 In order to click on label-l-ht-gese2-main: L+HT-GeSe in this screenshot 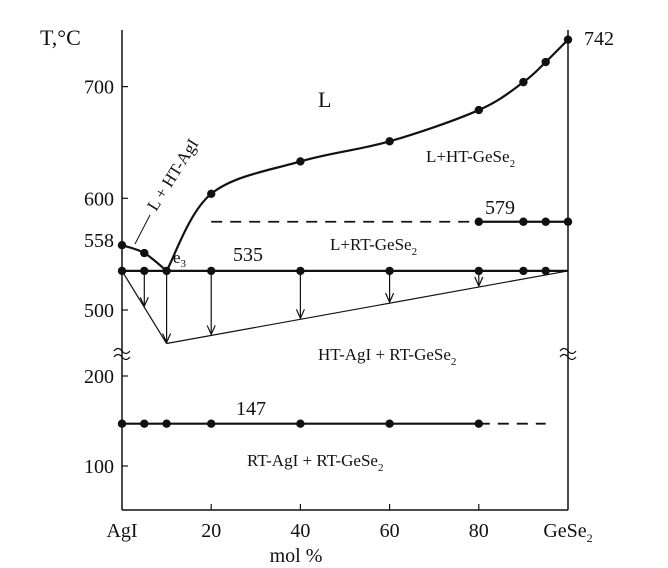, I will do `click(468, 156)`.